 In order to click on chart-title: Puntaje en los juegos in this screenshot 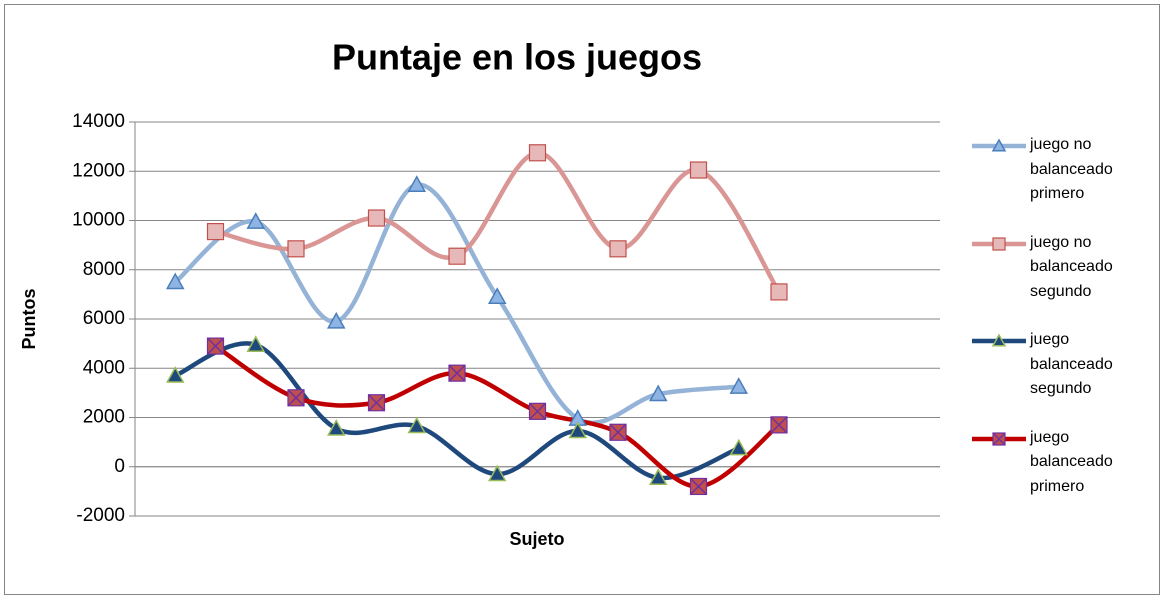, I will do `click(517, 57)`.